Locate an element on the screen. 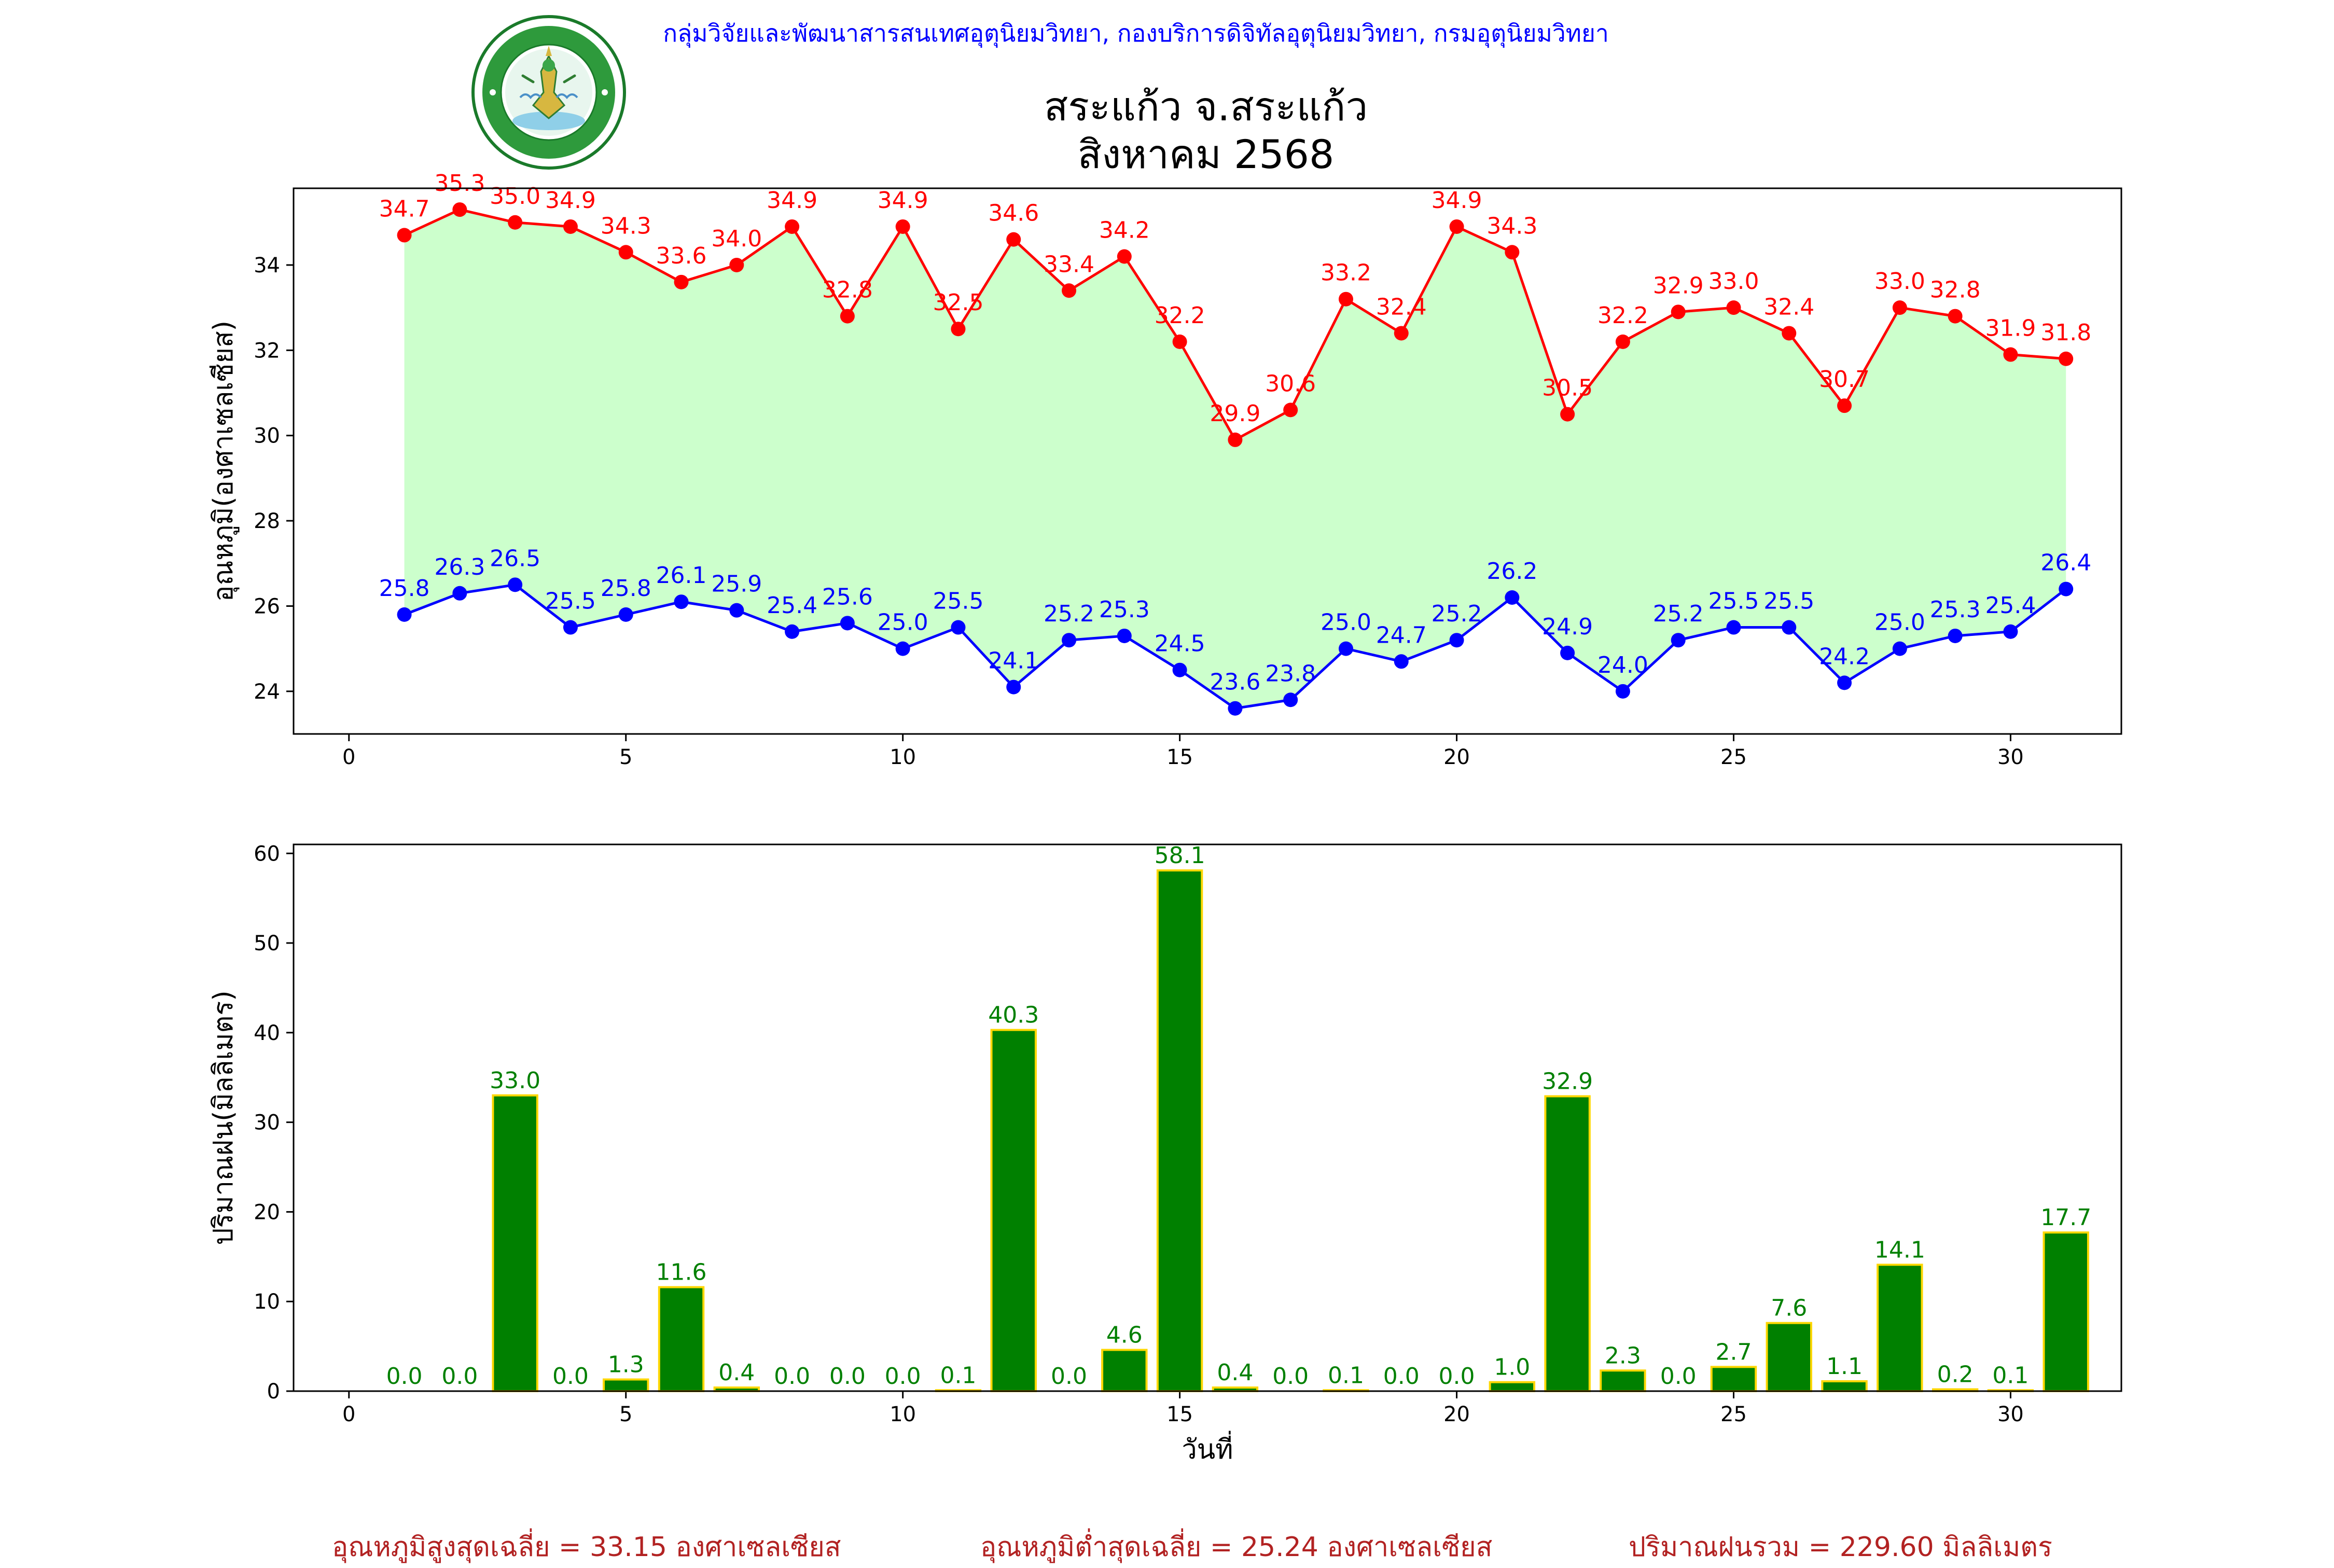 The height and width of the screenshot is (1568, 2334). max-temp-label: 35.3 is located at coordinates (460, 183).